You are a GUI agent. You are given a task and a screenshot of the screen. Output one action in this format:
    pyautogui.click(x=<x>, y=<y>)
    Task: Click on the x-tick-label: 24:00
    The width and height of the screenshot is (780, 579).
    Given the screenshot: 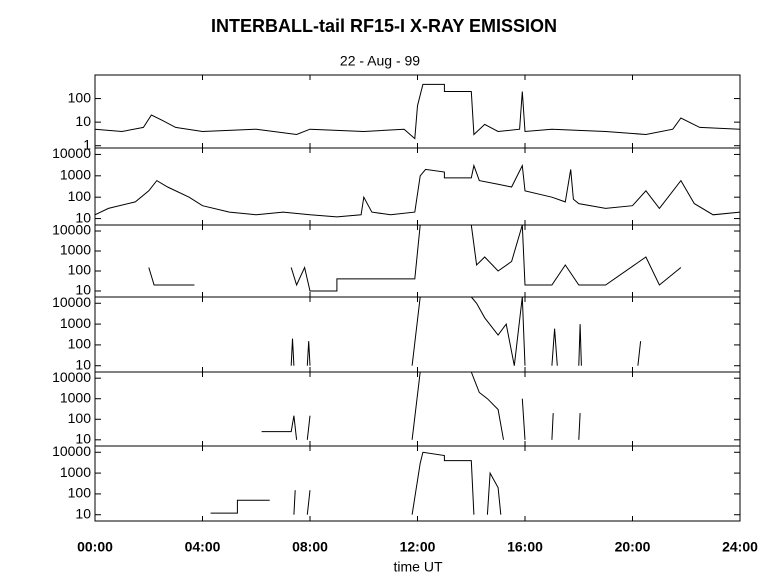 What is the action you would take?
    pyautogui.click(x=740, y=547)
    